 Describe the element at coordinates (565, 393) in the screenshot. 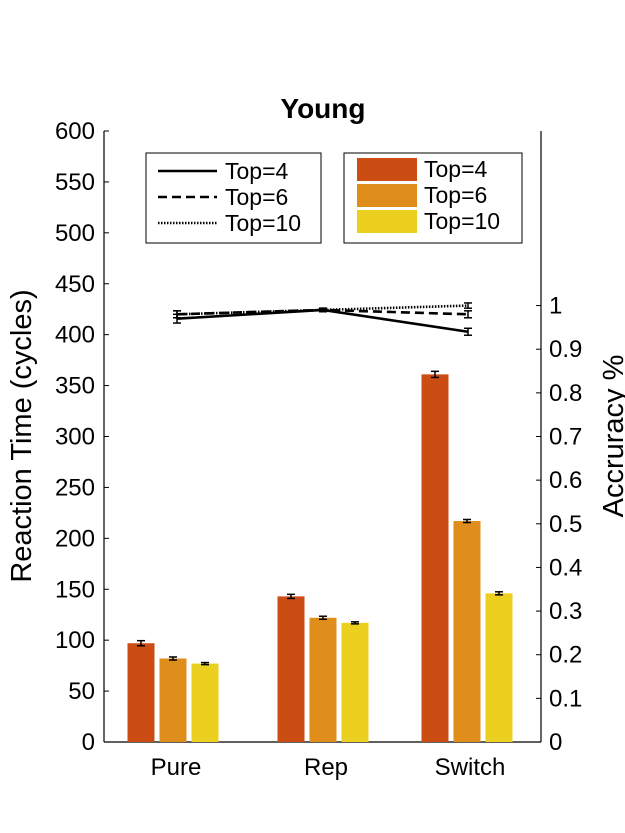

I see `y2-tick-label: 0.8` at that location.